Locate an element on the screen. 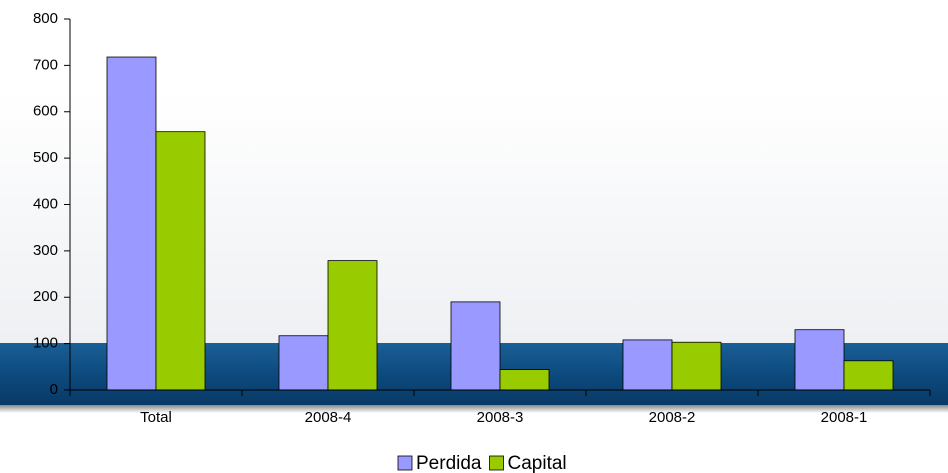  x-tick-label: 2008-4 is located at coordinates (328, 417).